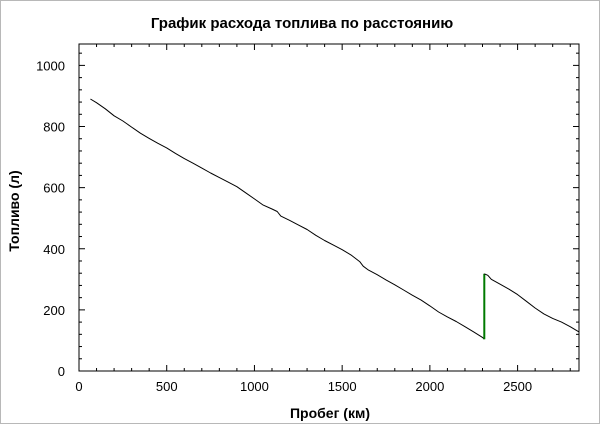 The width and height of the screenshot is (600, 429). What do you see at coordinates (167, 386) in the screenshot?
I see `x-tick-label: 500` at bounding box center [167, 386].